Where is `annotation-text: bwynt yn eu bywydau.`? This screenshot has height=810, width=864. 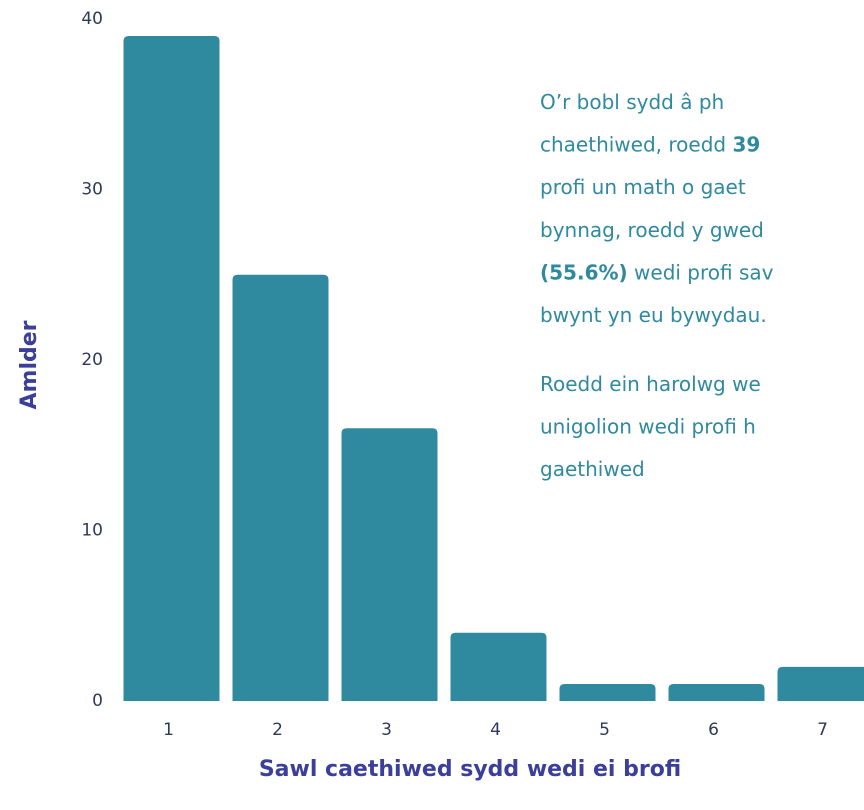
annotation-text: bwynt yn eu bywydau. is located at coordinates (653, 315).